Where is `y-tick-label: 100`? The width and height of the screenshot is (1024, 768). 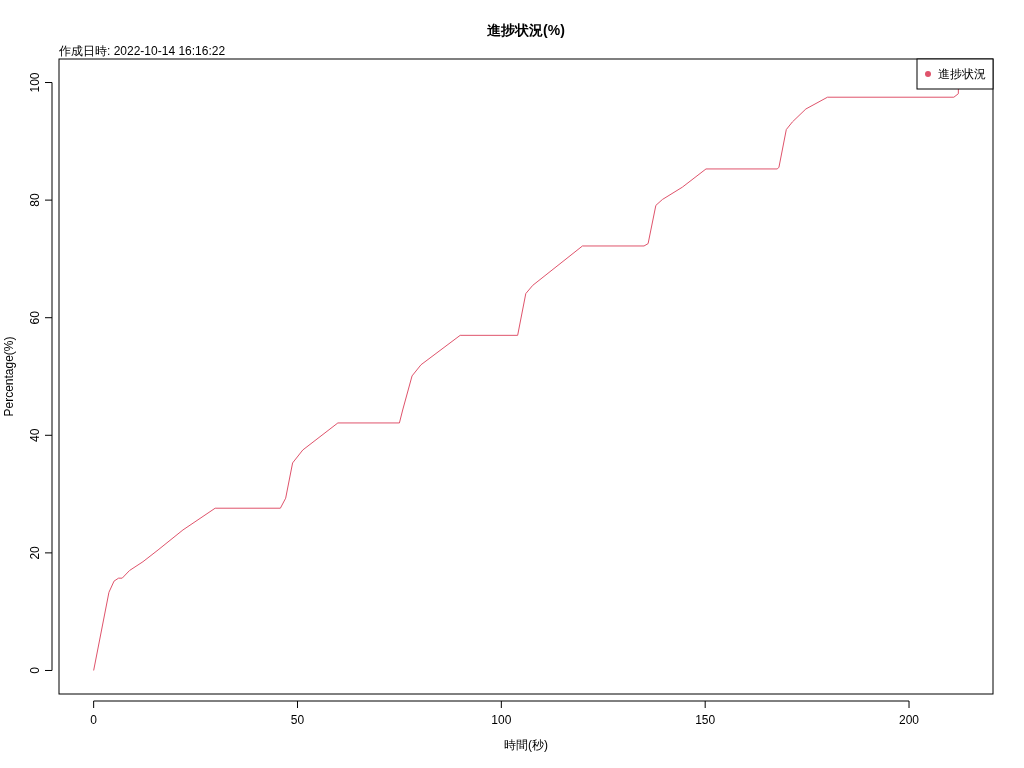
y-tick-label: 100 is located at coordinates (35, 82).